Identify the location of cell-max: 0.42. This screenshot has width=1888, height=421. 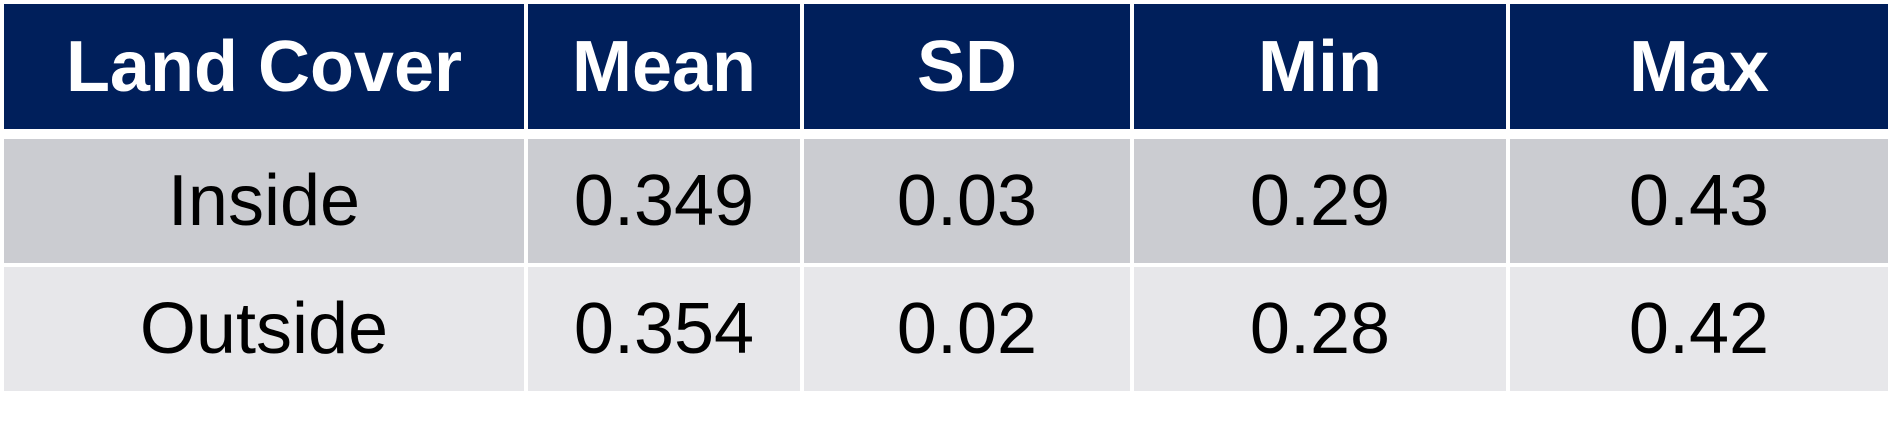
(1699, 329).